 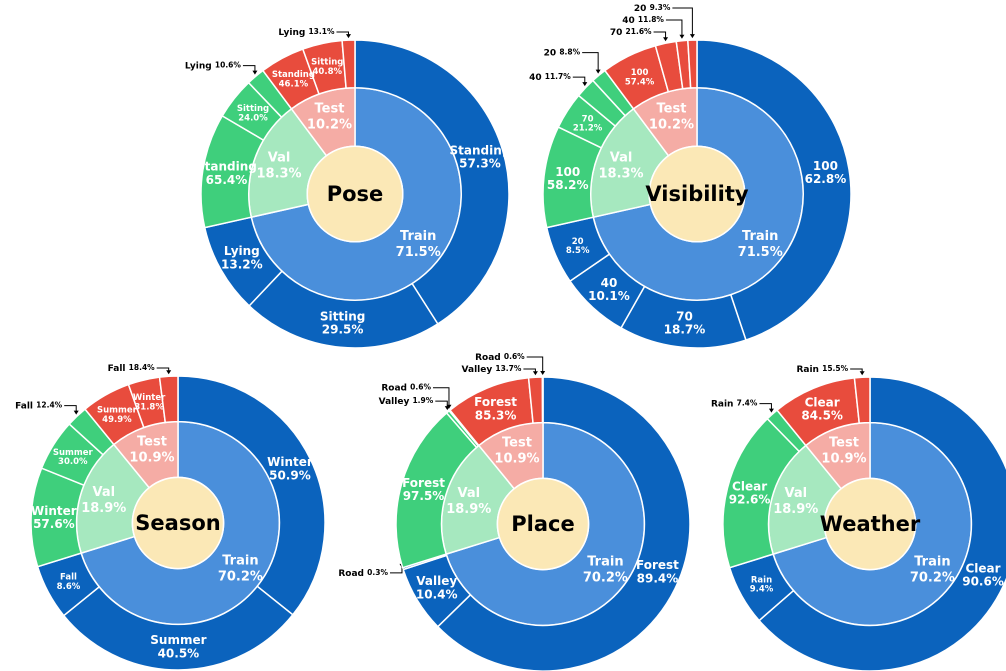 I want to click on category-value-label: 50.9%, so click(x=290, y=475).